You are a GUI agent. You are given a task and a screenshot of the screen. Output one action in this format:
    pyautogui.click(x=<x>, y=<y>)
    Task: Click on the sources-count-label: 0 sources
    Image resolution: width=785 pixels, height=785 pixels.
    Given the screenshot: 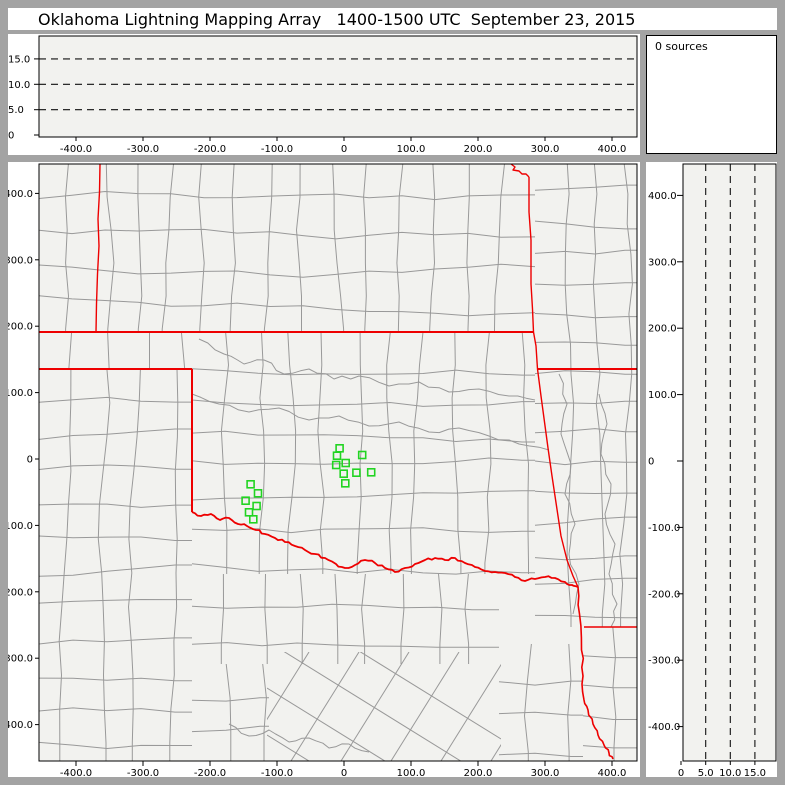 What is the action you would take?
    pyautogui.click(x=681, y=46)
    